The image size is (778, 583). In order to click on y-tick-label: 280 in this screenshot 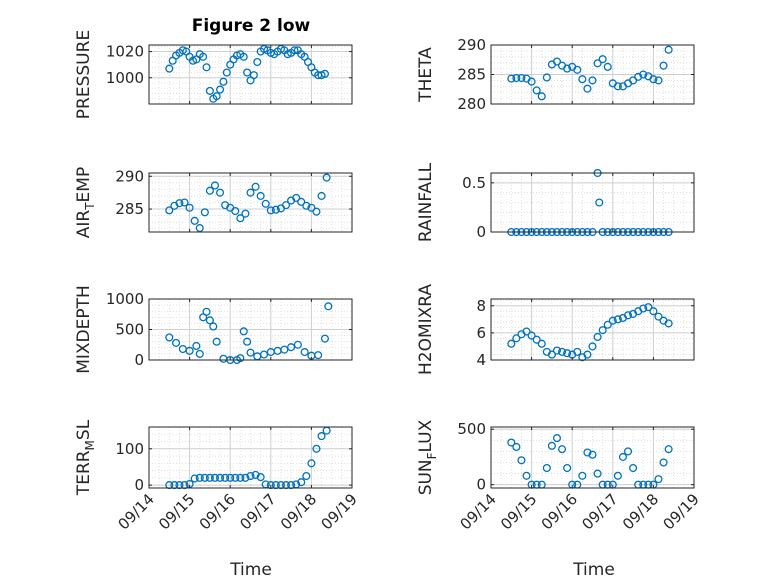, I will do `click(471, 104)`.